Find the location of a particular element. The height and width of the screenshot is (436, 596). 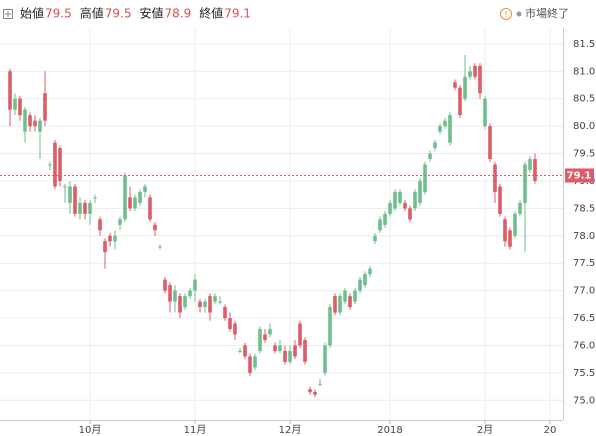

collapse-icon is located at coordinates (8, 14).